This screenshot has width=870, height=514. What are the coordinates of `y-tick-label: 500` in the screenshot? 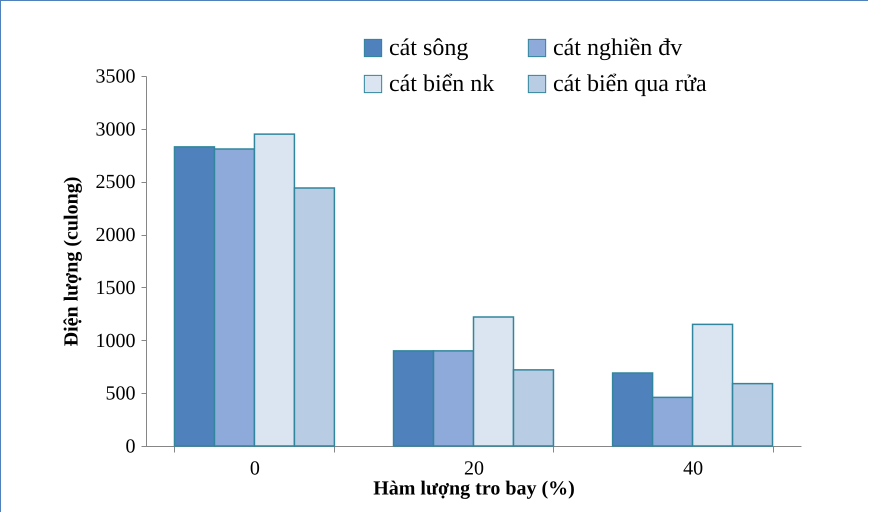 It's located at (121, 393).